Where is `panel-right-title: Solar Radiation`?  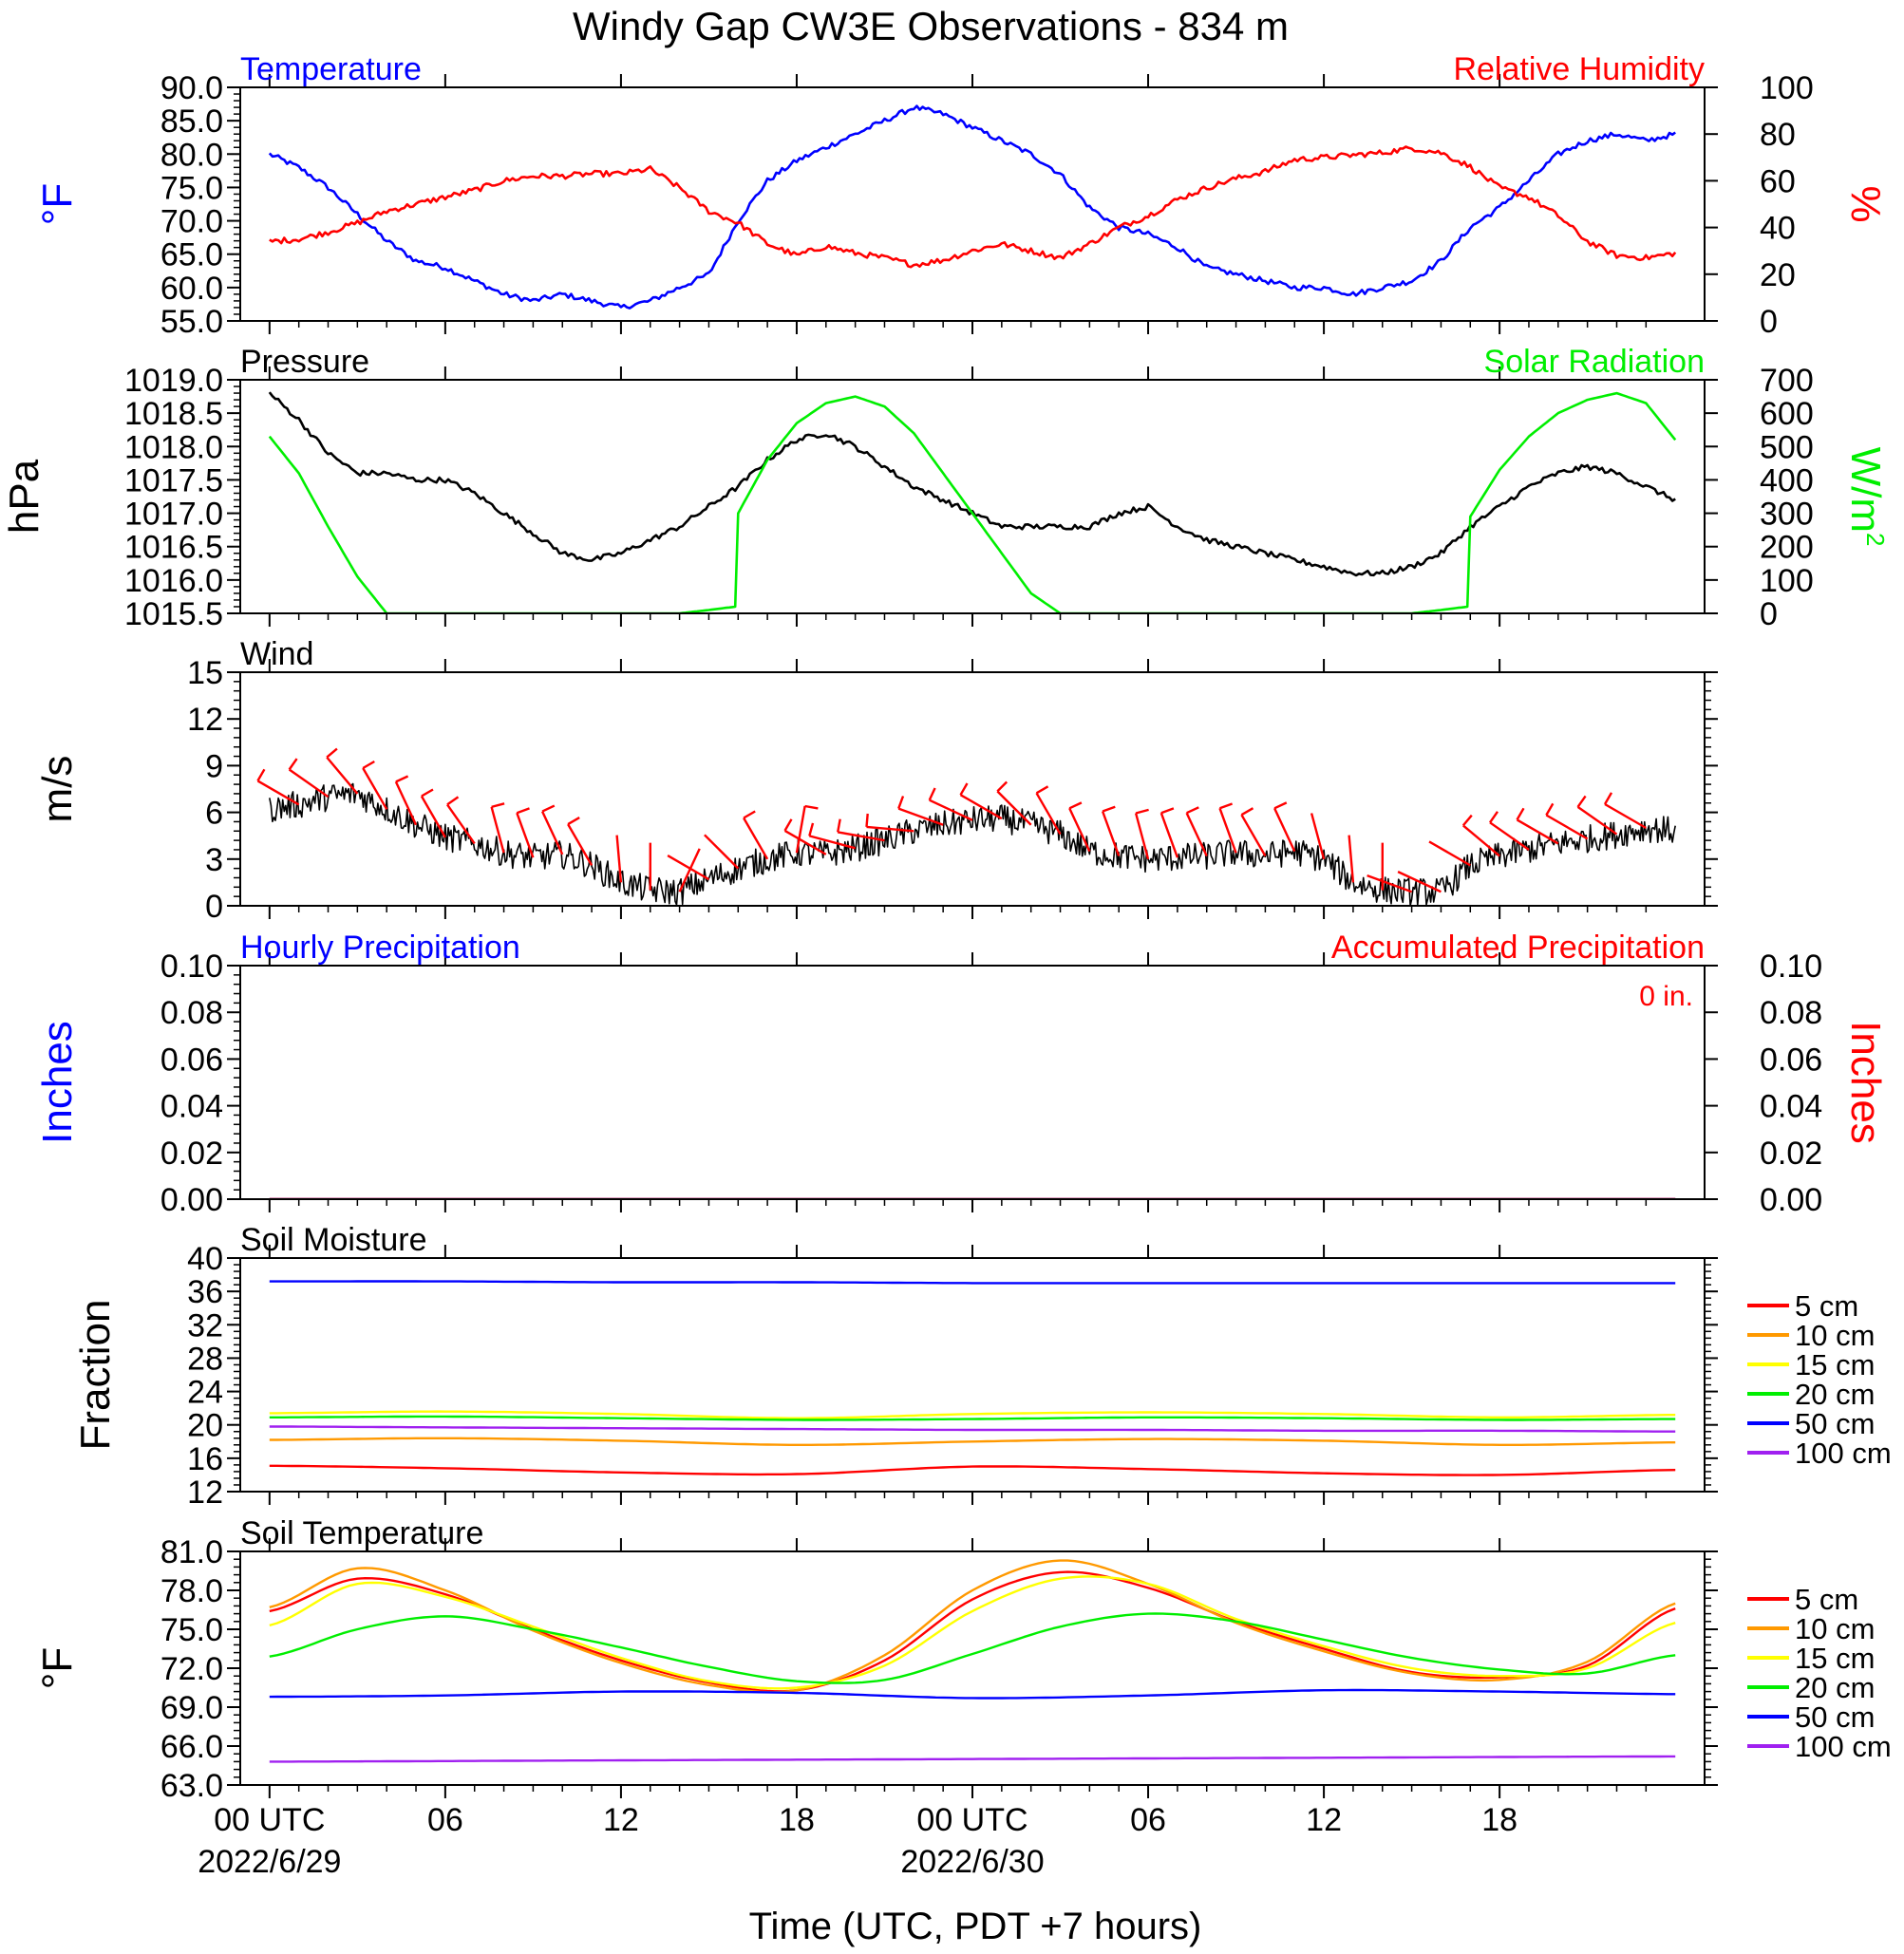 panel-right-title: Solar Radiation is located at coordinates (1594, 362).